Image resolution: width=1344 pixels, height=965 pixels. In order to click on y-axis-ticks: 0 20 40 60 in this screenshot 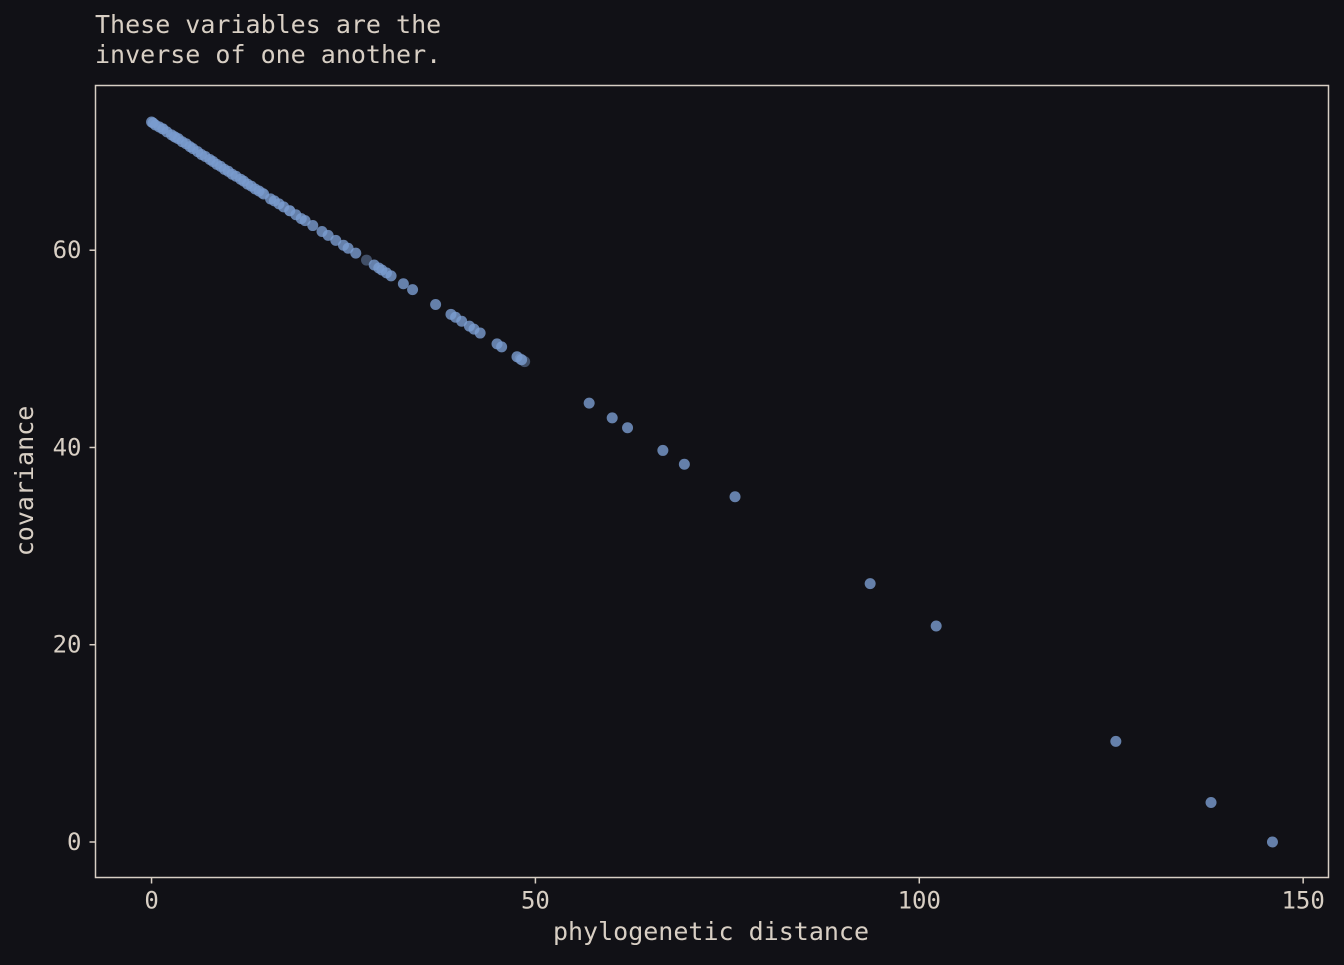, I will do `click(74, 546)`.